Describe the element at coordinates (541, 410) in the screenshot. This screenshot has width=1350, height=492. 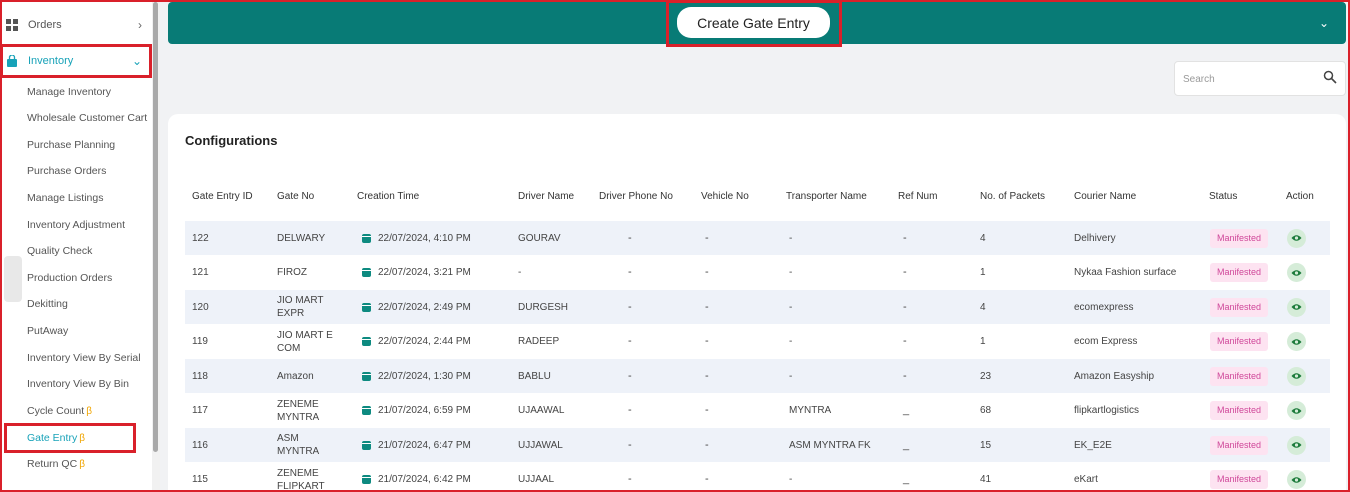
I see `driver-name: UJAAWAL` at that location.